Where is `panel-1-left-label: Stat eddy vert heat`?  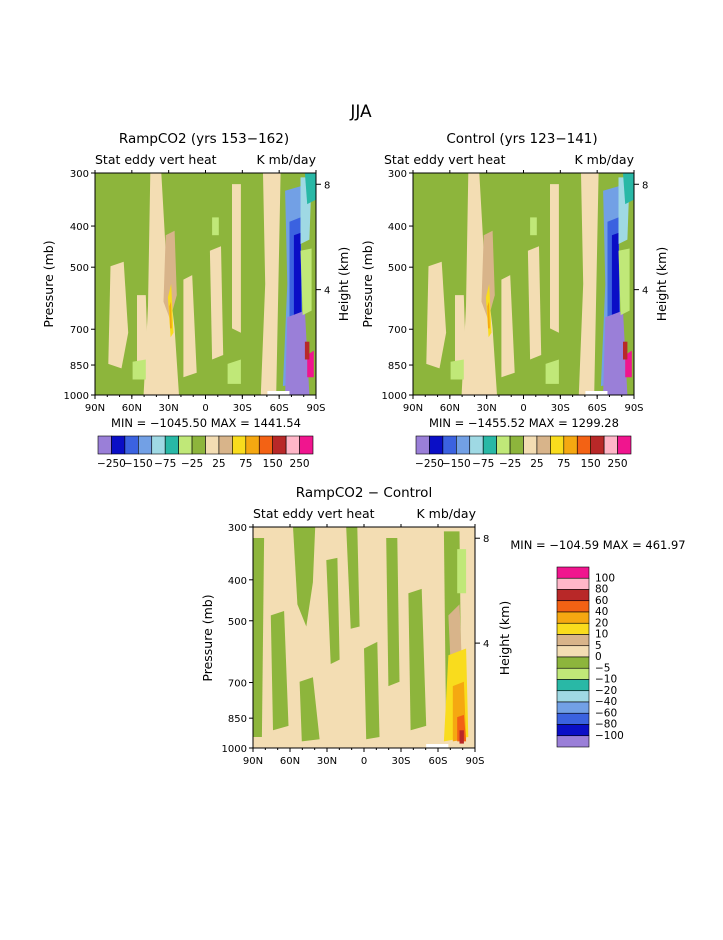 panel-1-left-label: Stat eddy vert heat is located at coordinates (156, 159).